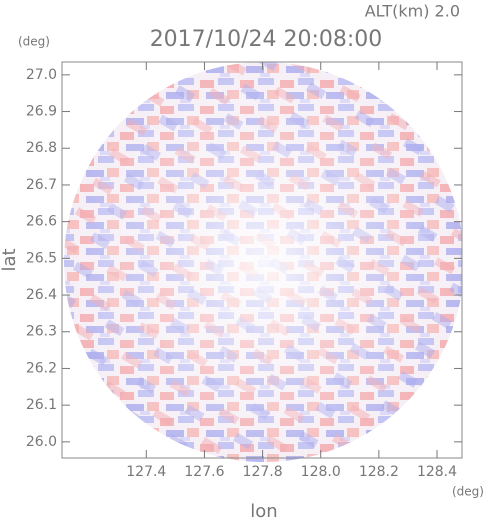 Image resolution: width=491 pixels, height=521 pixels. Describe the element at coordinates (266, 39) in the screenshot. I see `chart-title: 2017/10/24 20:08:00` at that location.